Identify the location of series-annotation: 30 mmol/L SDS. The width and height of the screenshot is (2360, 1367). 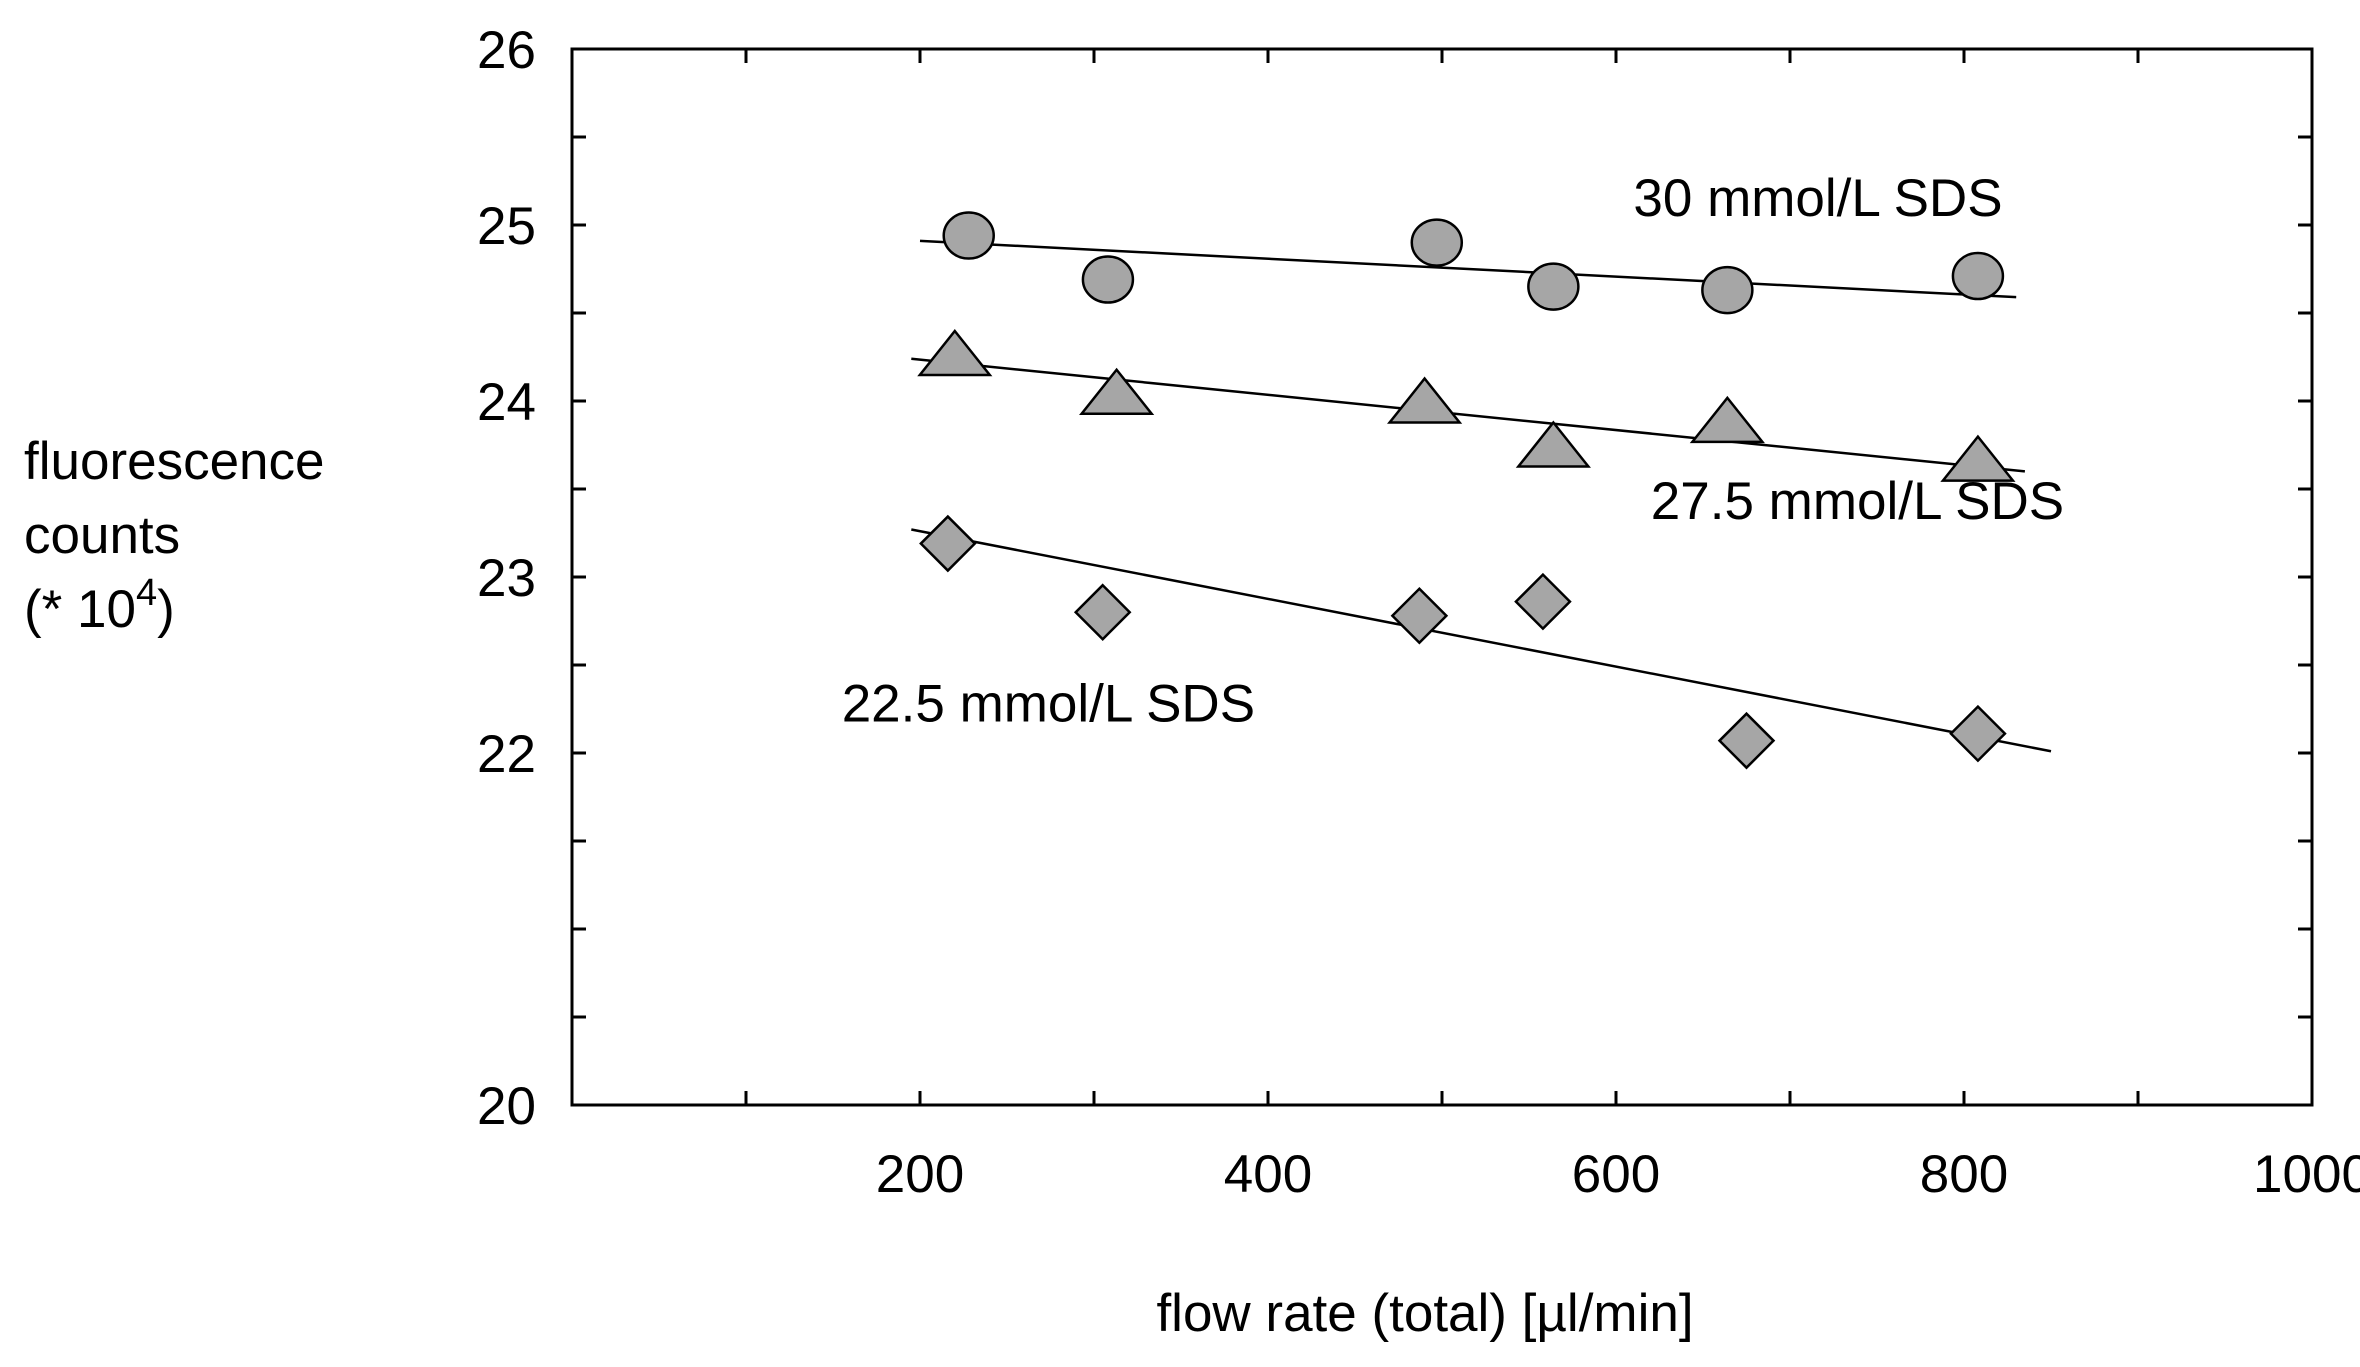
(1817, 198).